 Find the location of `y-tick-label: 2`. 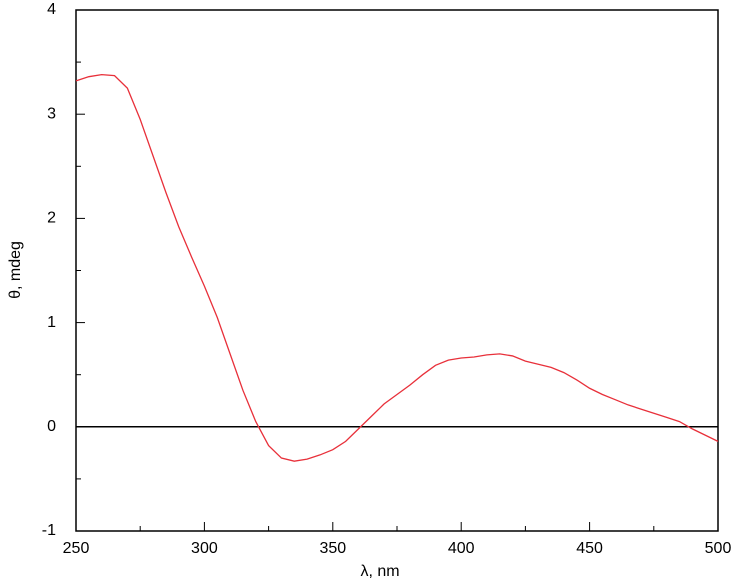

y-tick-label: 2 is located at coordinates (51, 218).